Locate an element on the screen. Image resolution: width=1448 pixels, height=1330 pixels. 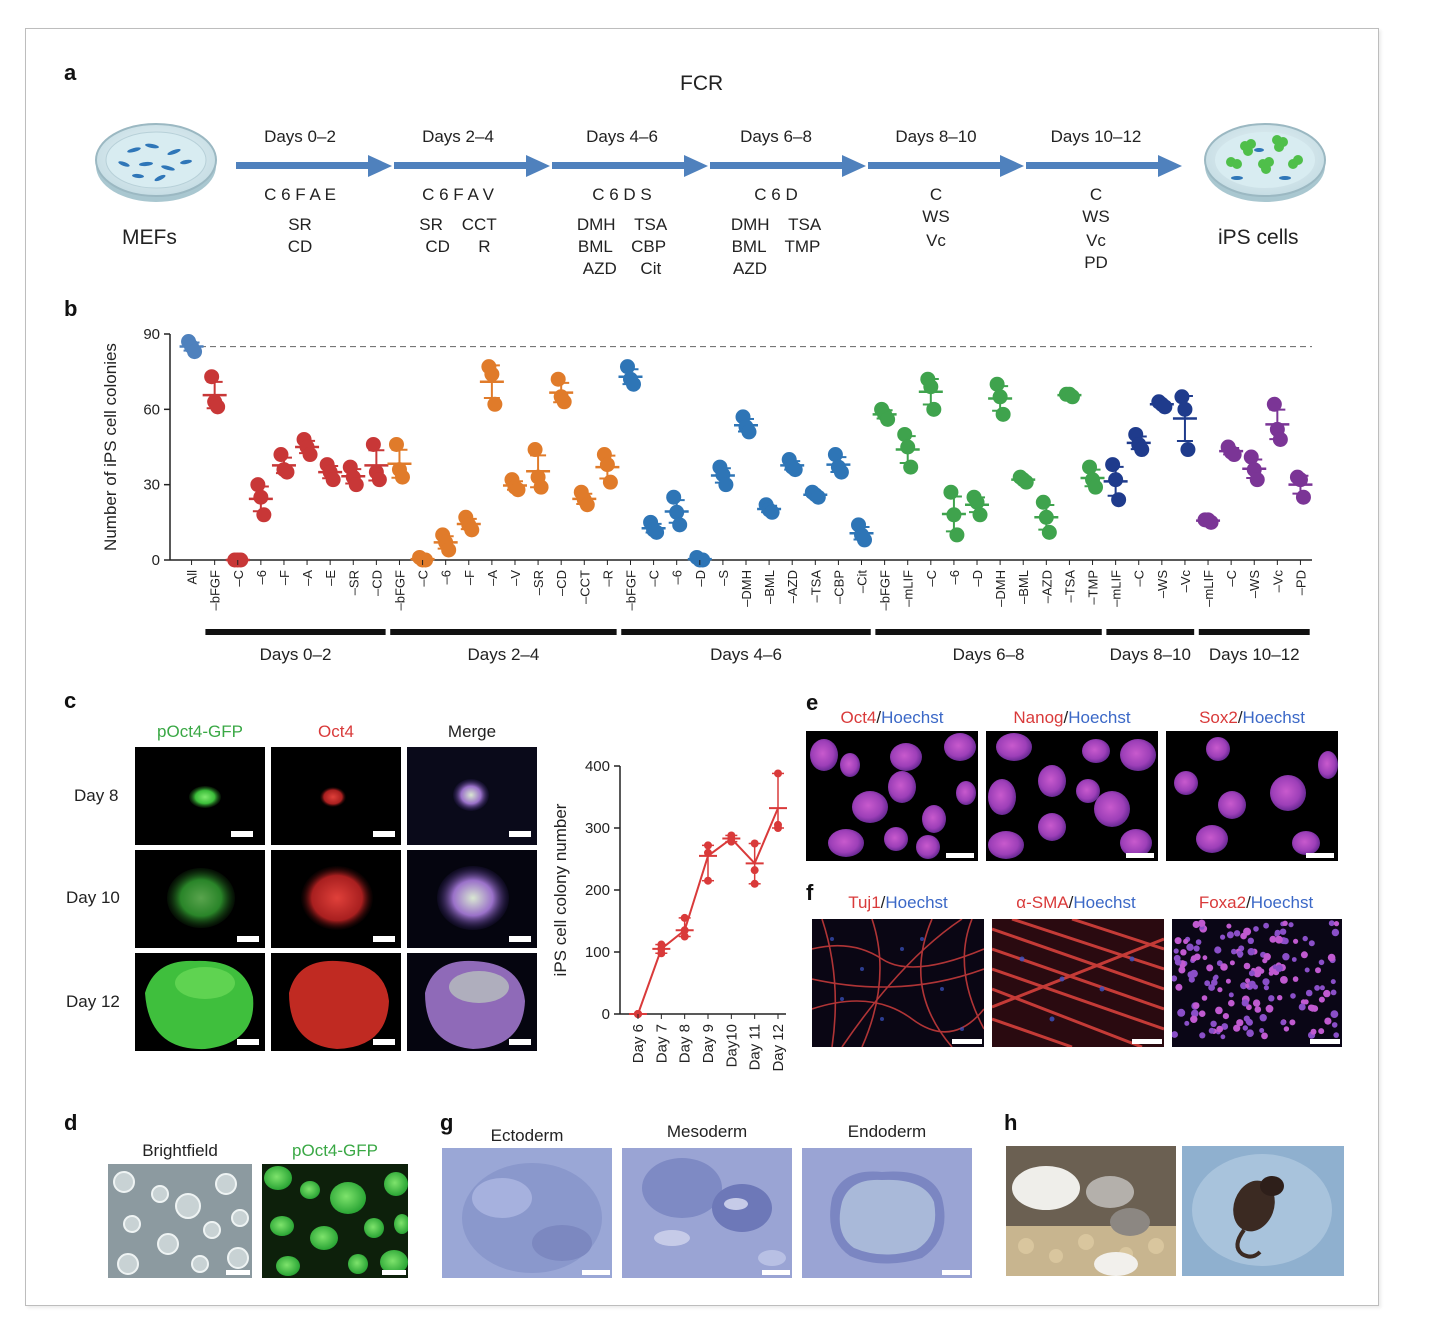
e-caption-2-marker: Nanog is located at coordinates (1038, 717).